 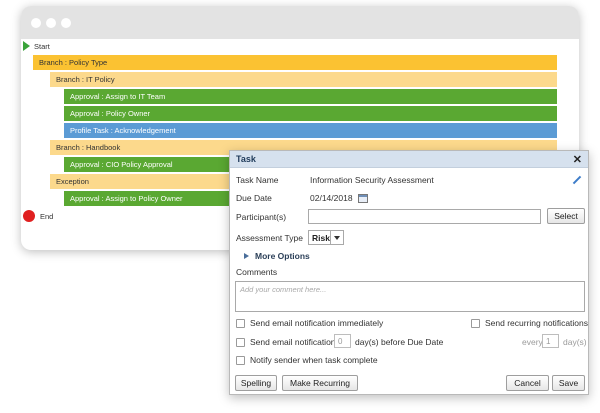 I want to click on select-button: Select, so click(x=566, y=216).